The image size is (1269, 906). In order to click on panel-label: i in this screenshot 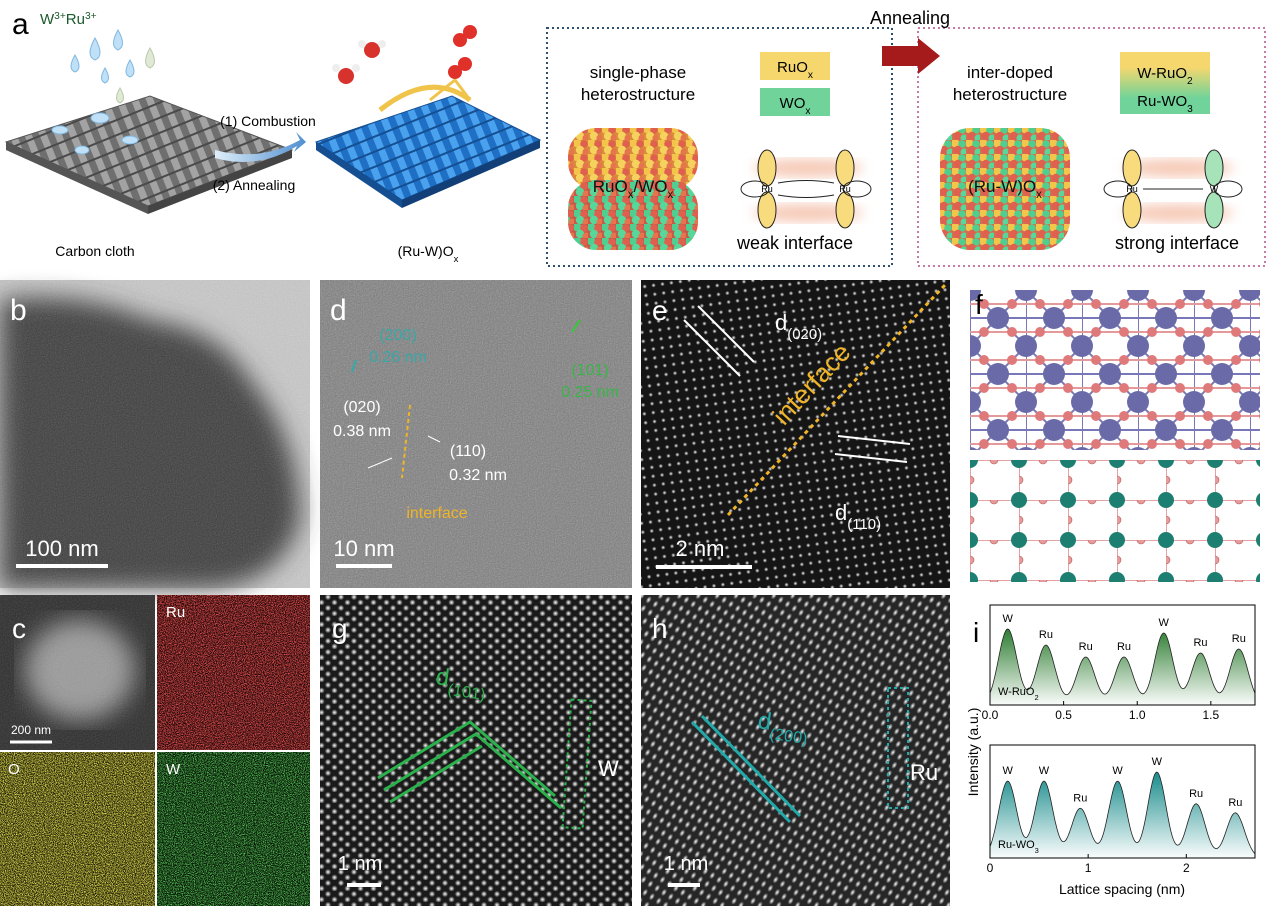, I will do `click(976, 632)`.